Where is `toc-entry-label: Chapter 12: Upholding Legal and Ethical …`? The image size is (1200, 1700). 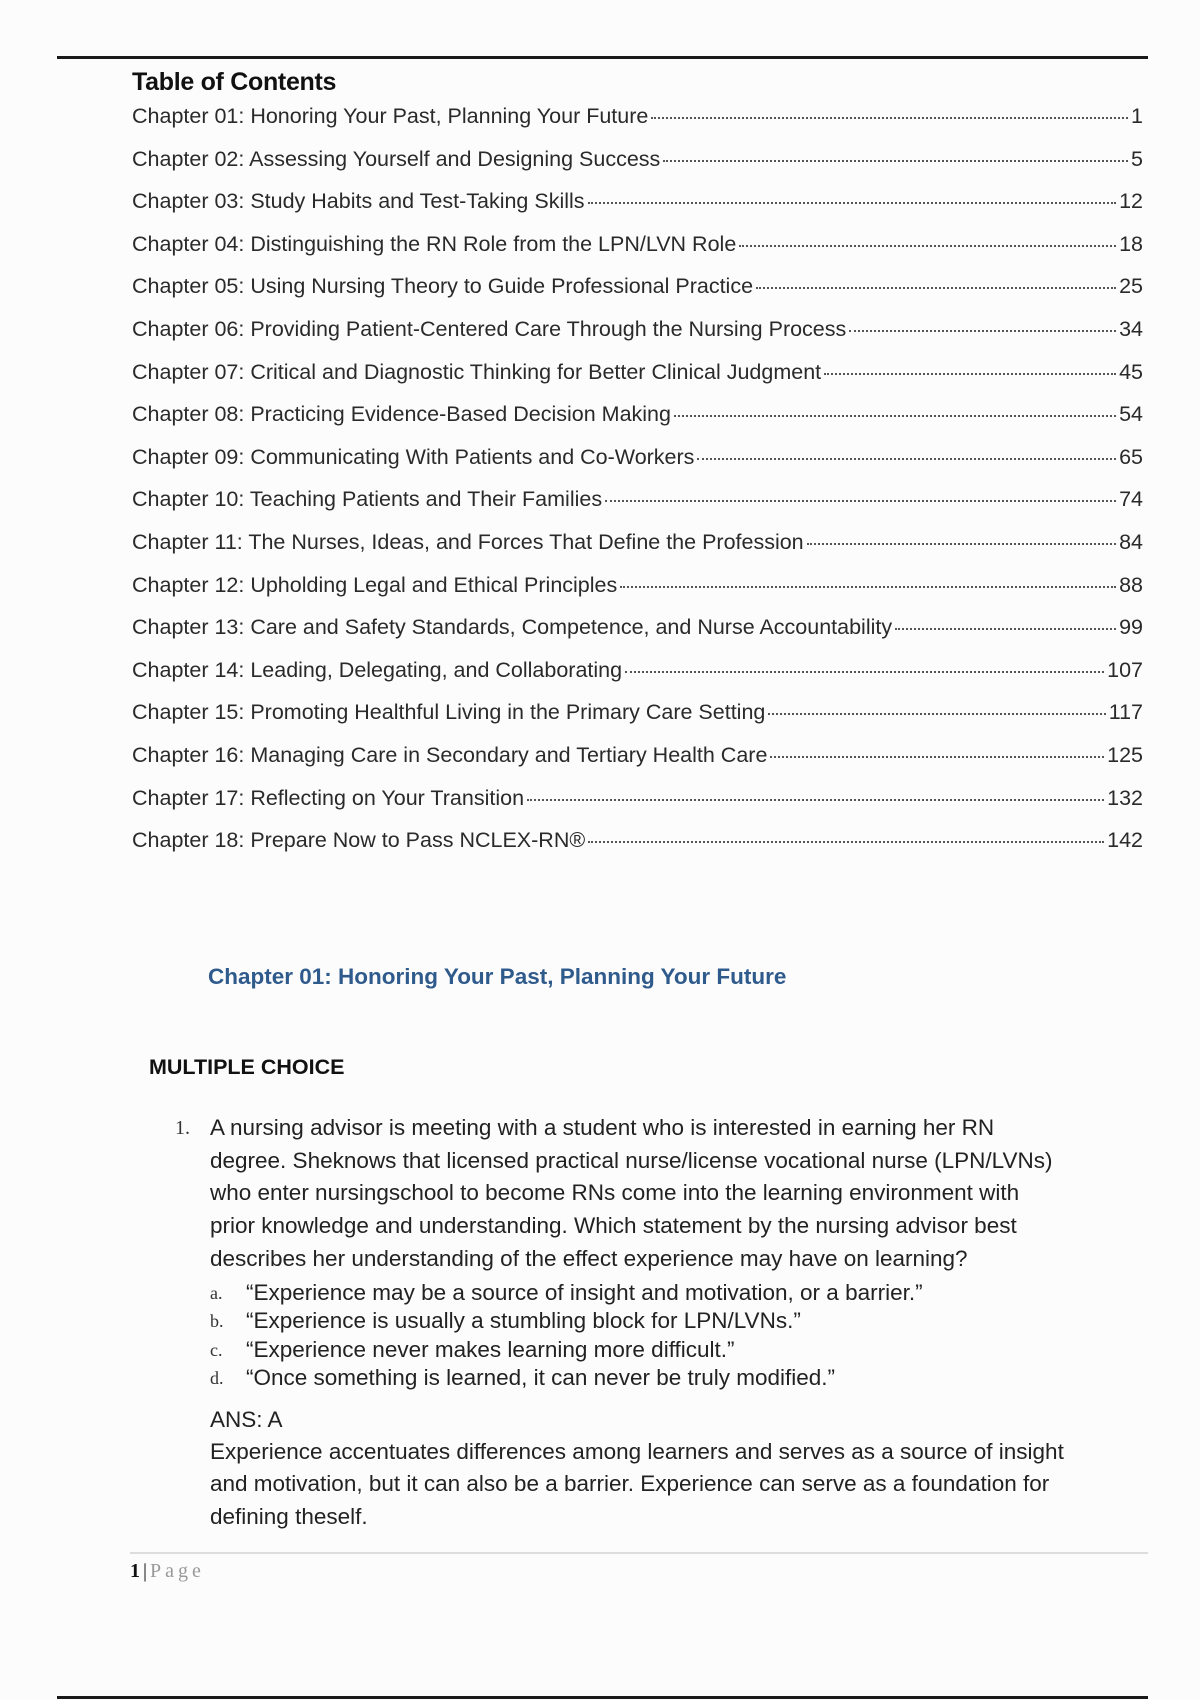 toc-entry-label: Chapter 12: Upholding Legal and Ethical … is located at coordinates (375, 584).